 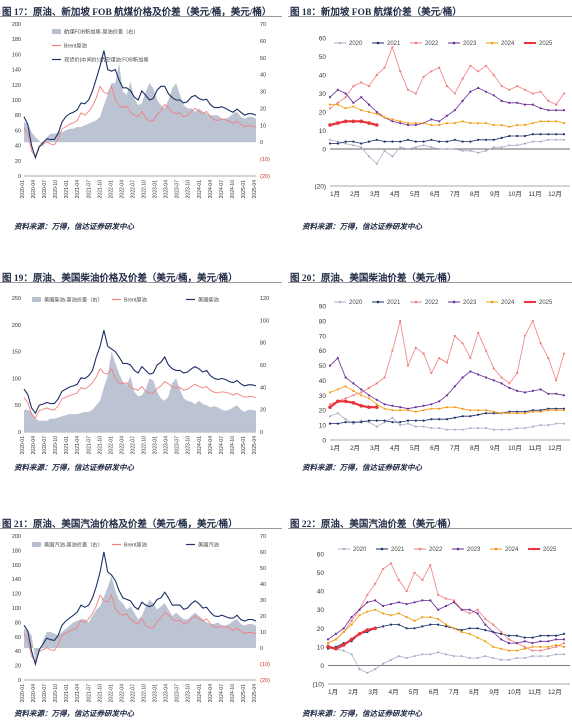 What do you see at coordinates (135, 300) in the screenshot?
I see `legend-label: Brent原油` at bounding box center [135, 300].